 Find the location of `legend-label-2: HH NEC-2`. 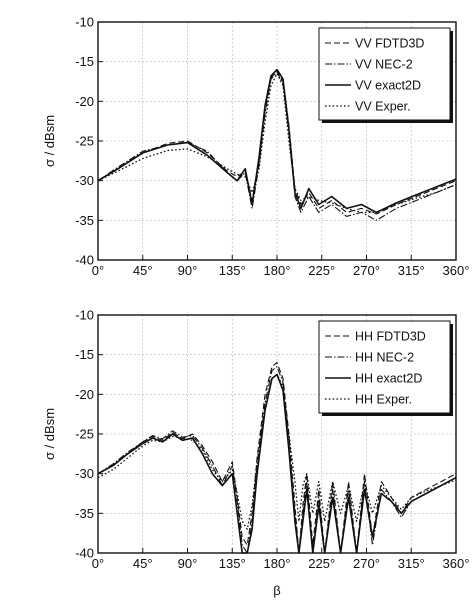

legend-label-2: HH NEC-2 is located at coordinates (384, 358).